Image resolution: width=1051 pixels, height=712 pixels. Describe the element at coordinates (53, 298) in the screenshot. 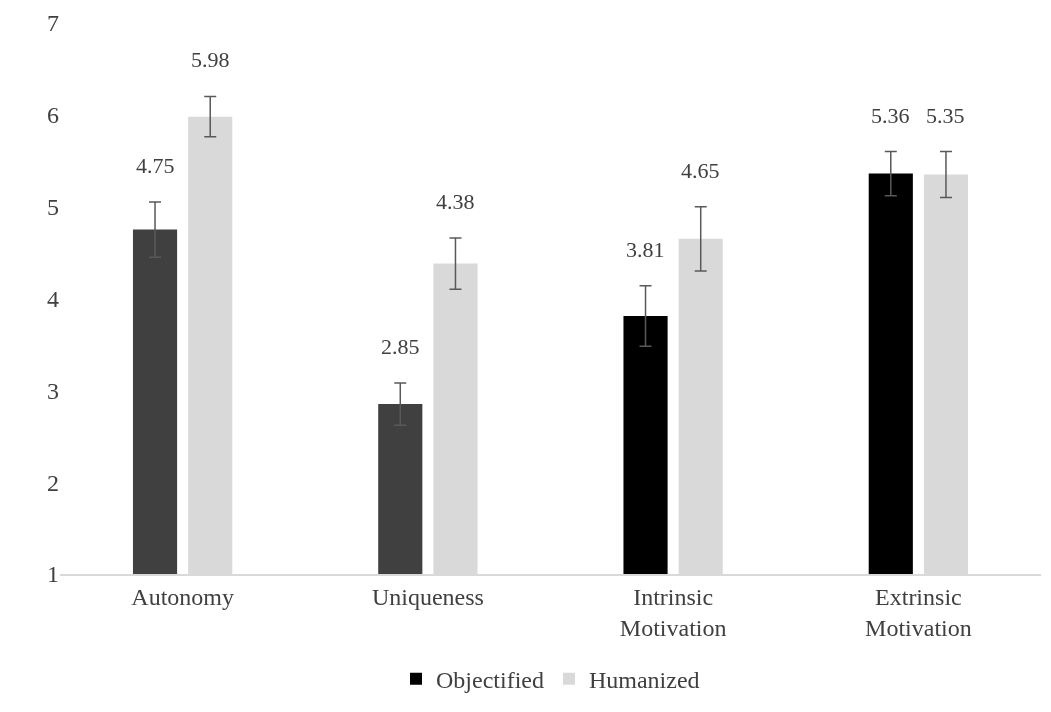

I see `y-tick-label: 4` at that location.